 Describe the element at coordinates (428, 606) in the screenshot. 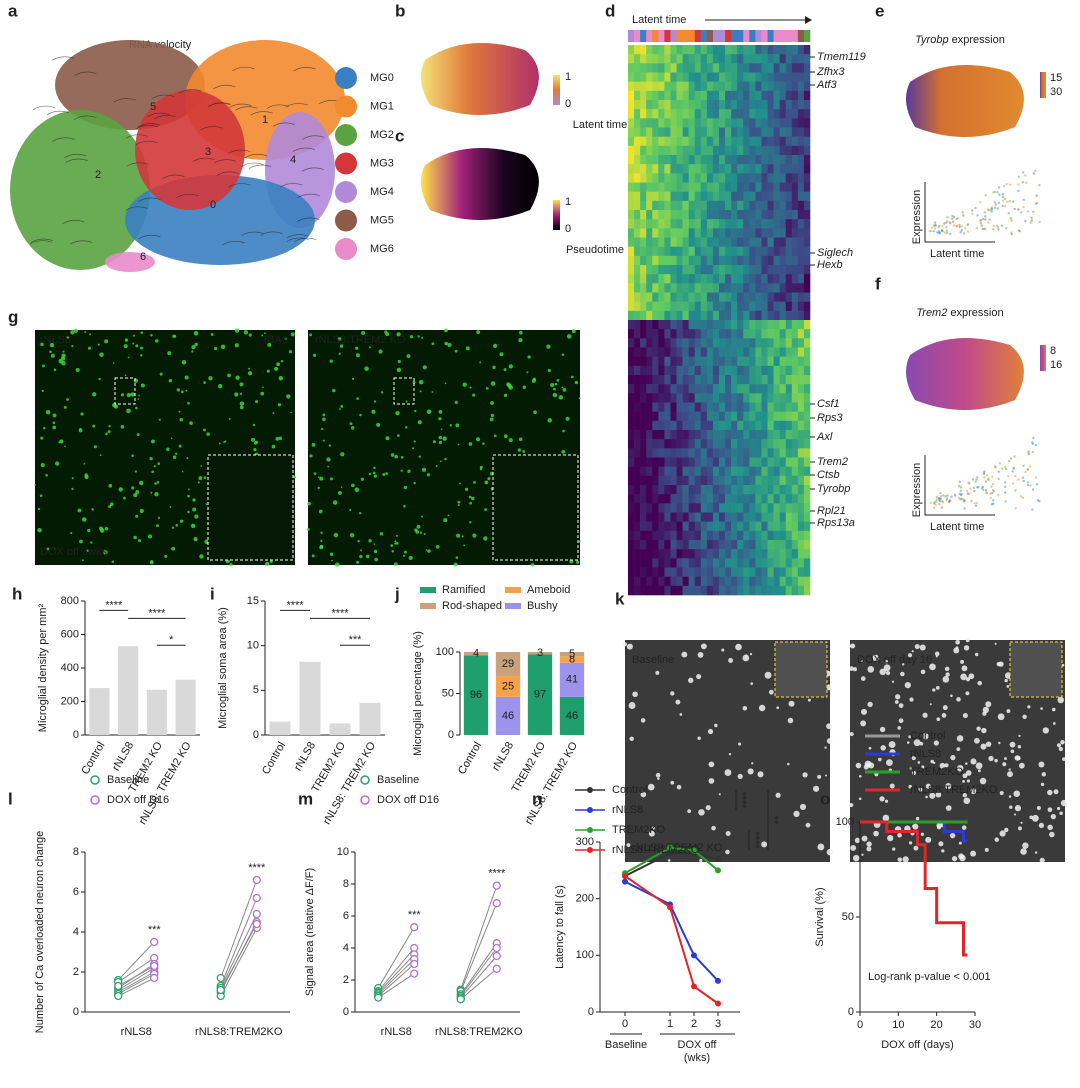

I see `legend-swatch` at that location.